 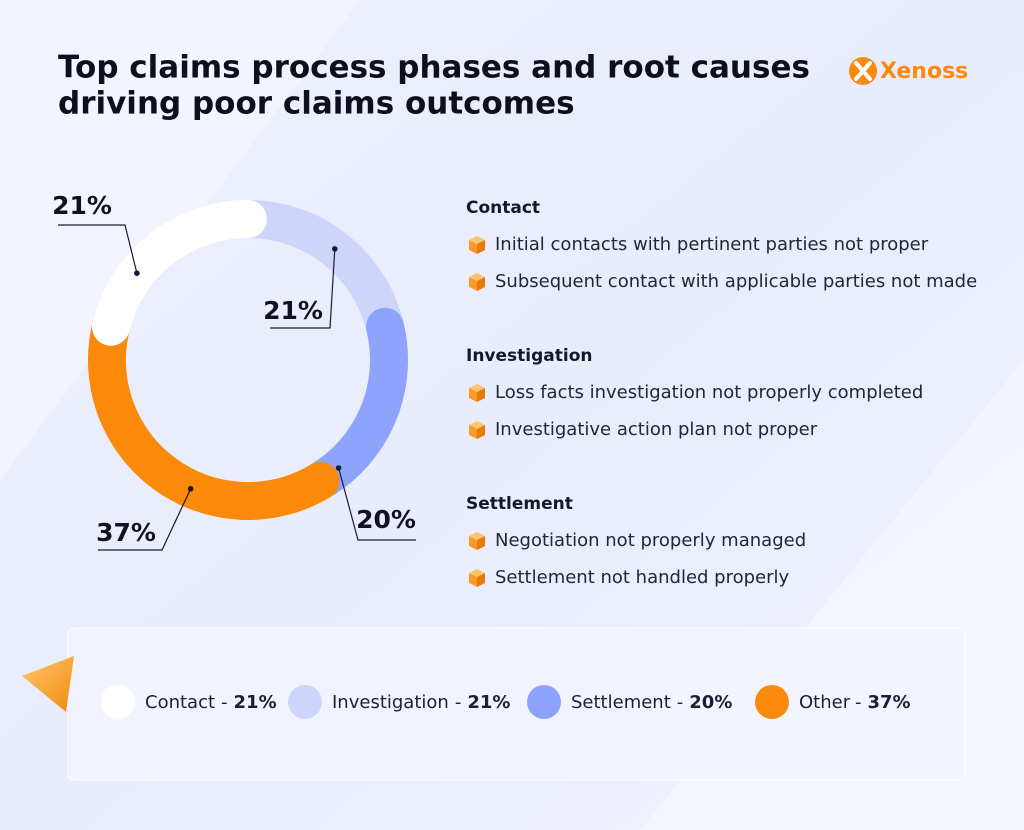 What do you see at coordinates (180, 702) in the screenshot?
I see `legend-name: Contact` at bounding box center [180, 702].